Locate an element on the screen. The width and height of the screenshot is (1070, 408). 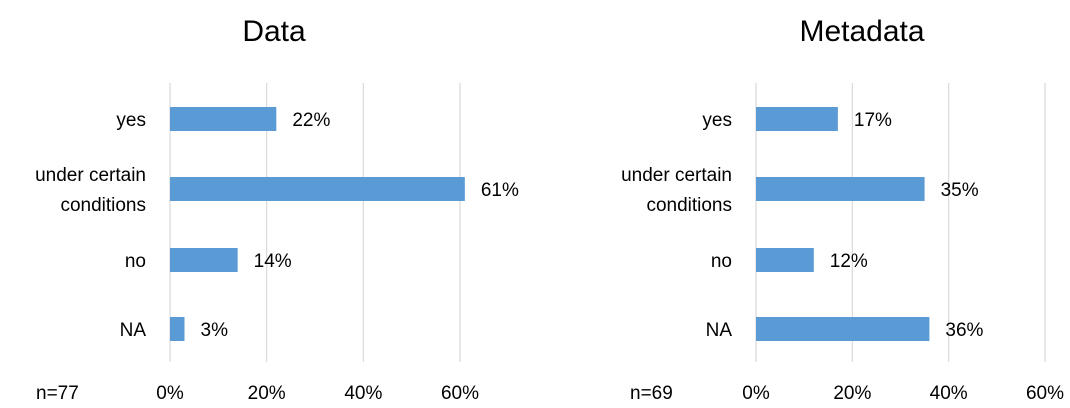
data-label: 61% is located at coordinates (500, 190).